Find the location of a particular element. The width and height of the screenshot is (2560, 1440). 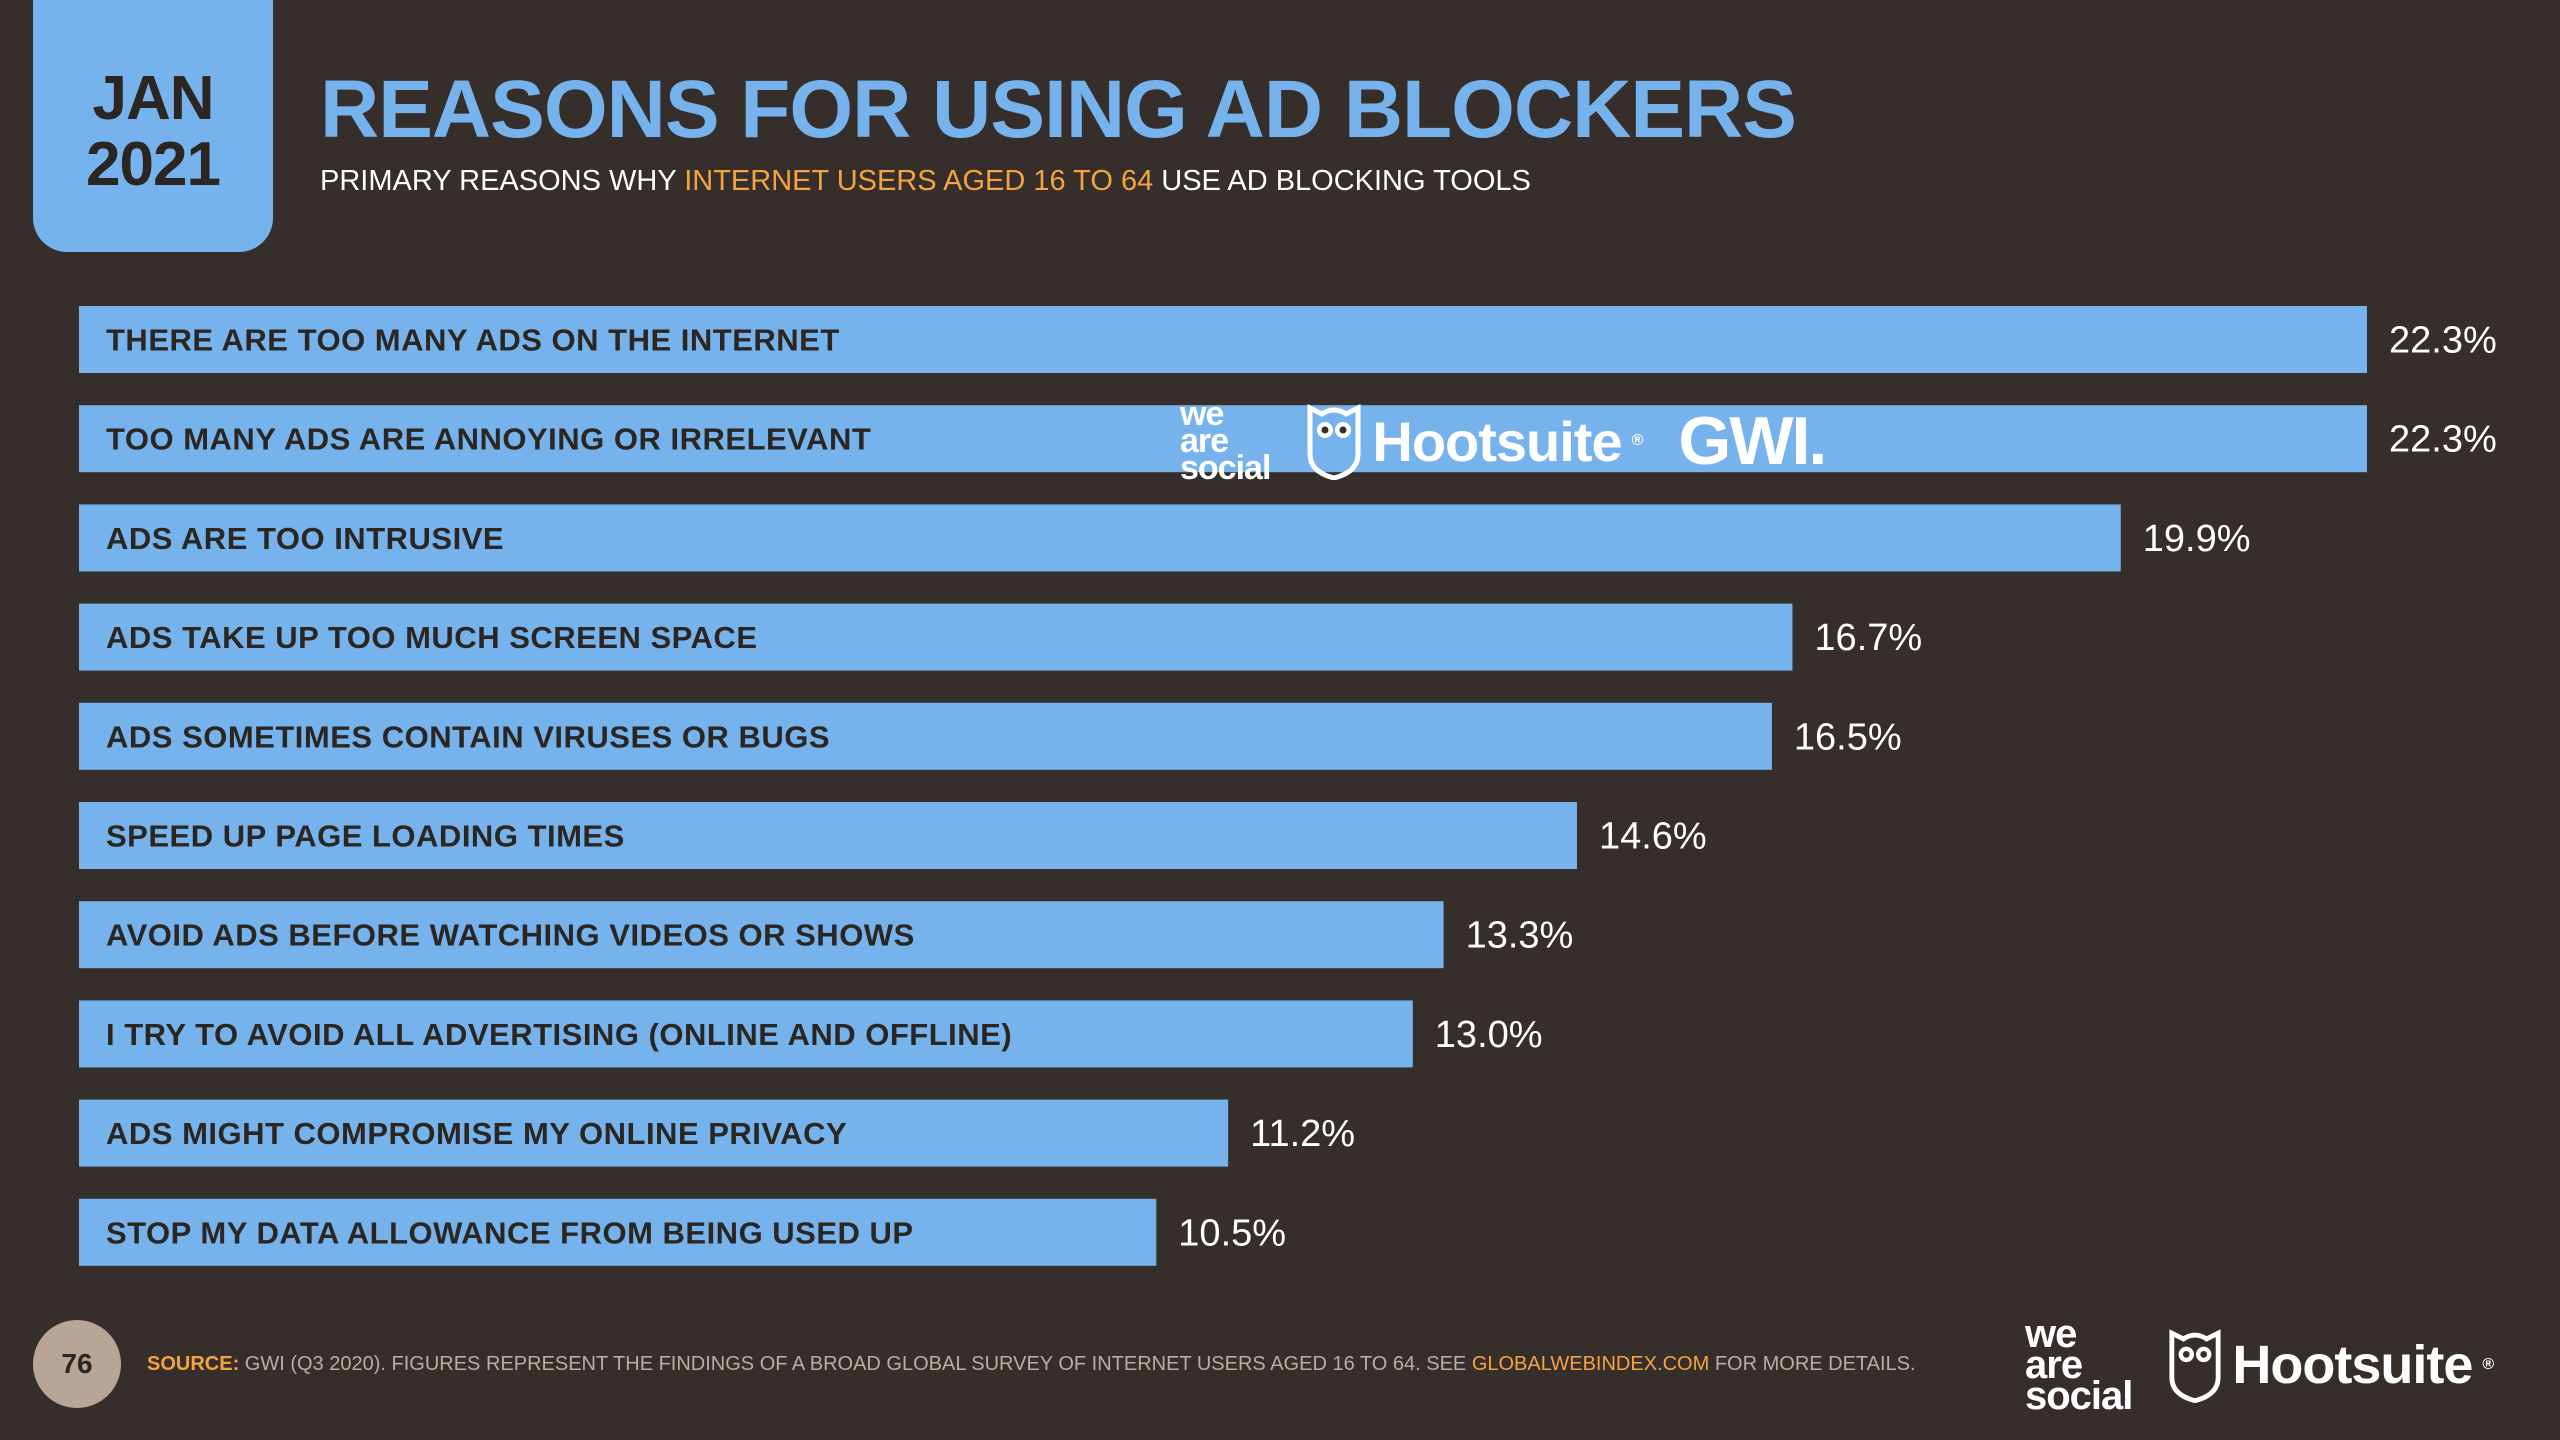

footer-logos: we are social Hootsuite ® is located at coordinates (2259, 1364).